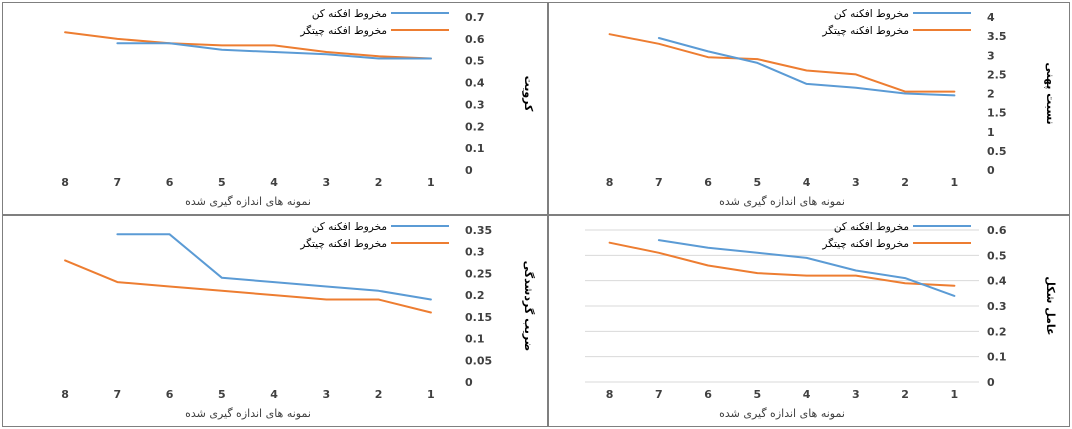  Describe the element at coordinates (475, 17) in the screenshot. I see `y-tick-label: 0.7` at that location.